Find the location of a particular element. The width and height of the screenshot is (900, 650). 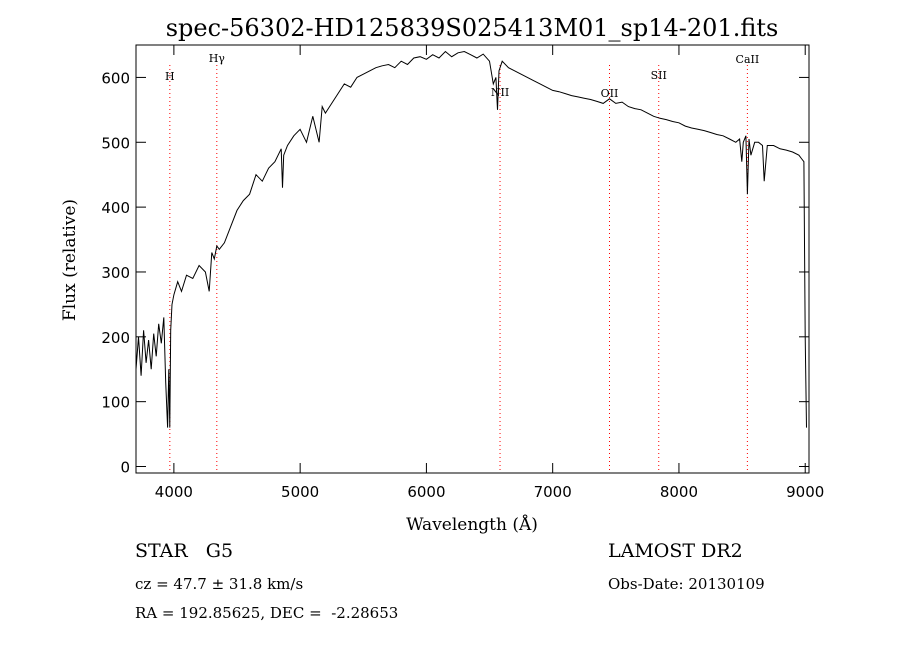

y-axis-label: Flux (relative) is located at coordinates (70, 260).